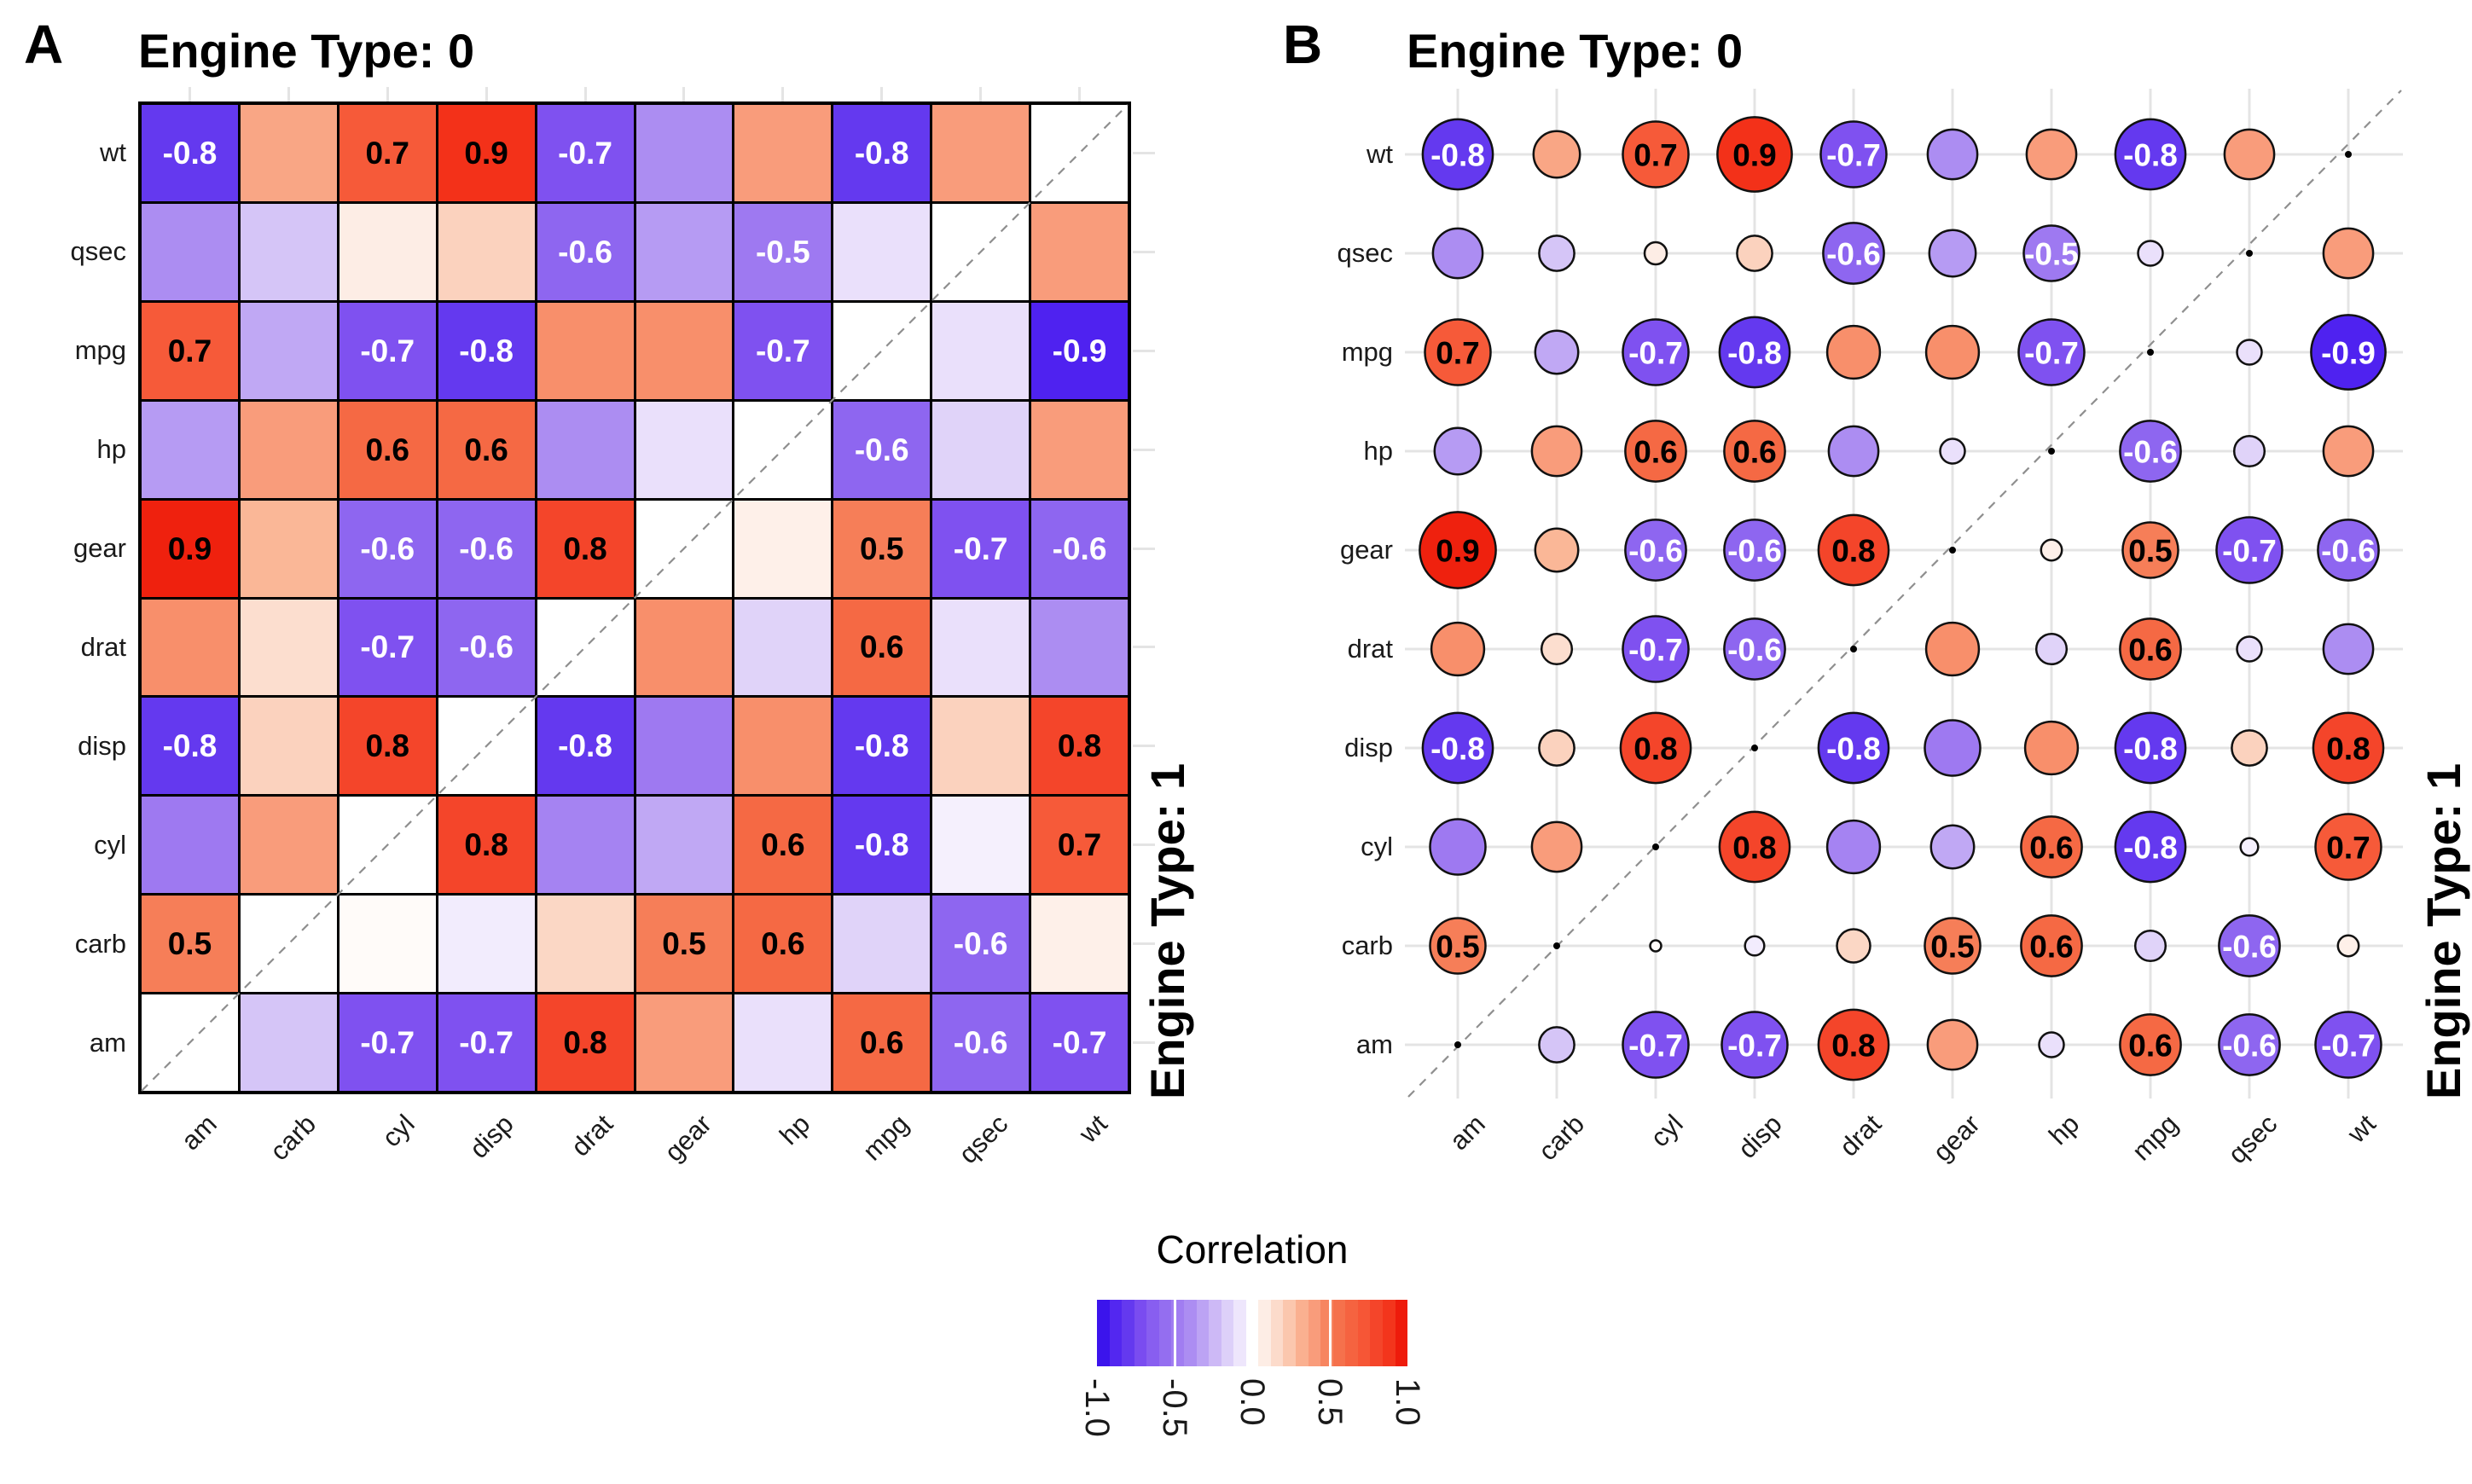 The width and height of the screenshot is (2472, 1484). Describe the element at coordinates (783, 251) in the screenshot. I see `corr-cell-qsec-hp: -0.5` at that location.